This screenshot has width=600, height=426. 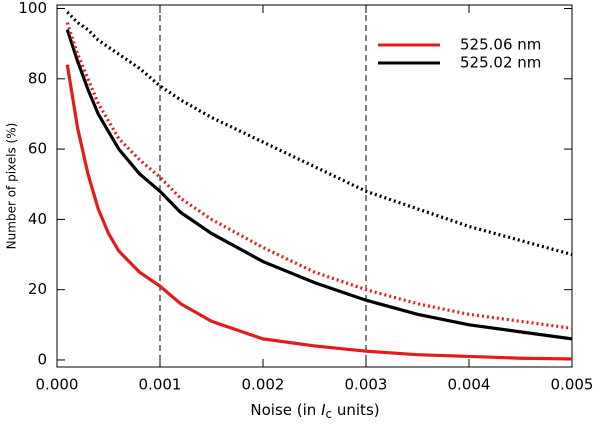 What do you see at coordinates (314, 411) in the screenshot?
I see `x-axis-label: Noise (in Ic units)` at bounding box center [314, 411].